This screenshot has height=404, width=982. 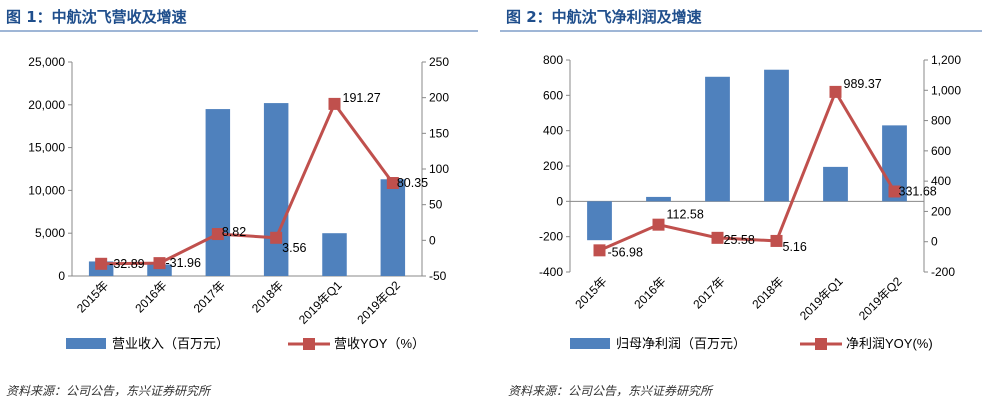 What do you see at coordinates (941, 151) in the screenshot?
I see `y2-tick-label: 600` at bounding box center [941, 151].